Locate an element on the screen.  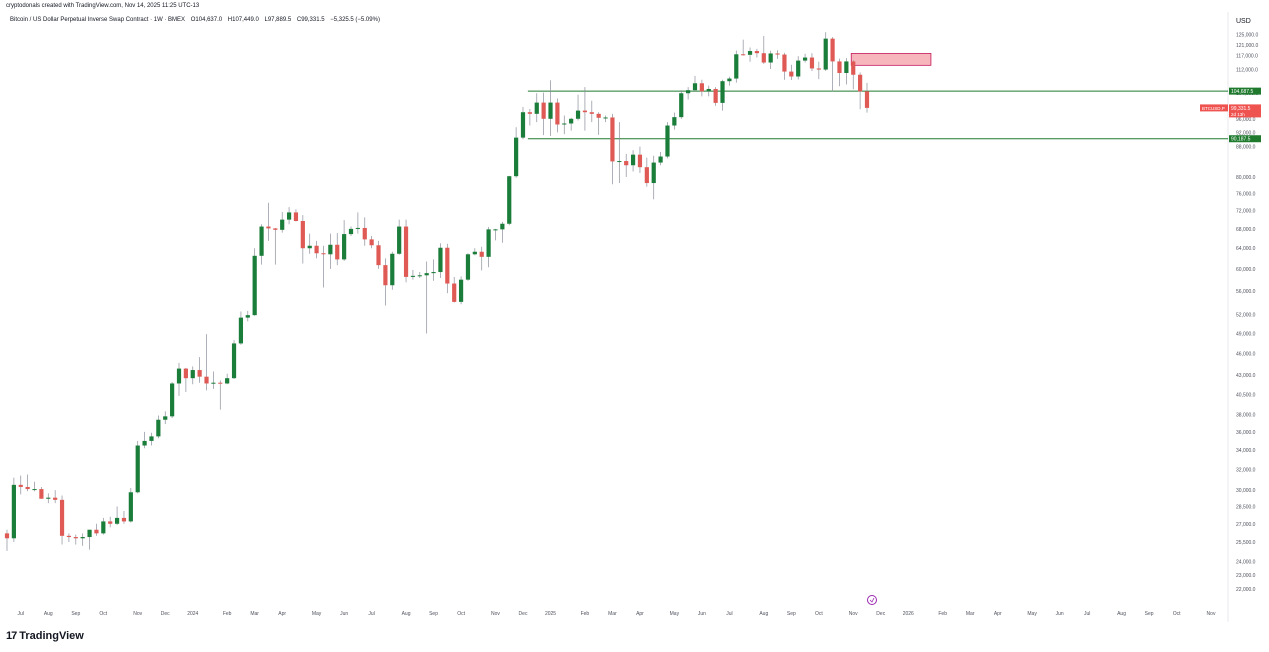
price-tick-label: 28,500.0 is located at coordinates (1246, 508).